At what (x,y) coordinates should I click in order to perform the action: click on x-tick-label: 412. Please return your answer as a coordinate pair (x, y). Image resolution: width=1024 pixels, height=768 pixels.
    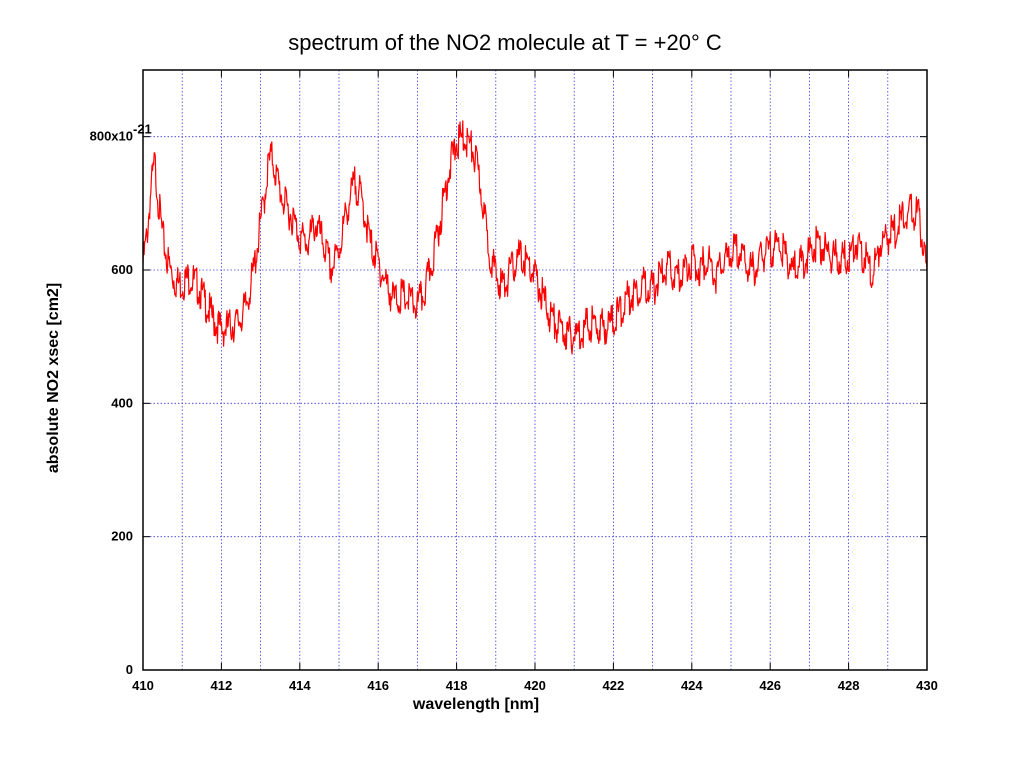
    Looking at the image, I should click on (222, 685).